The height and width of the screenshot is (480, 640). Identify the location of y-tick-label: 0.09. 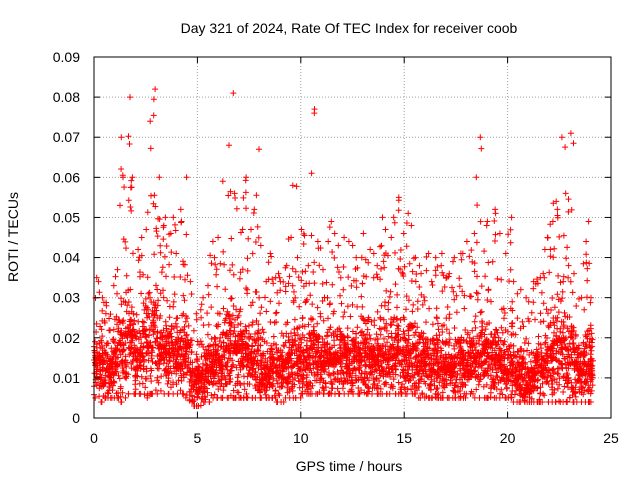
(66, 57).